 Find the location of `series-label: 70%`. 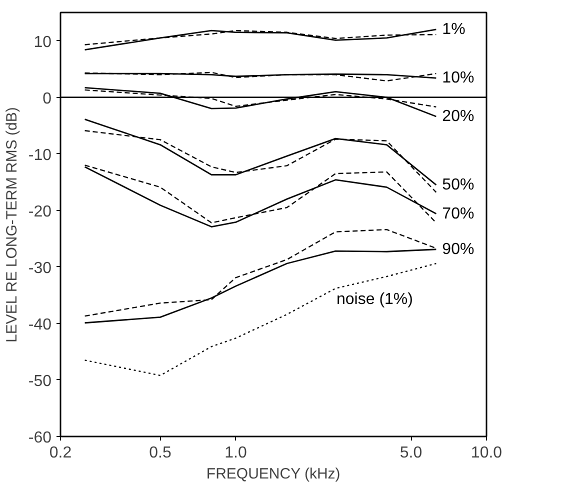

series-label: 70% is located at coordinates (458, 213).